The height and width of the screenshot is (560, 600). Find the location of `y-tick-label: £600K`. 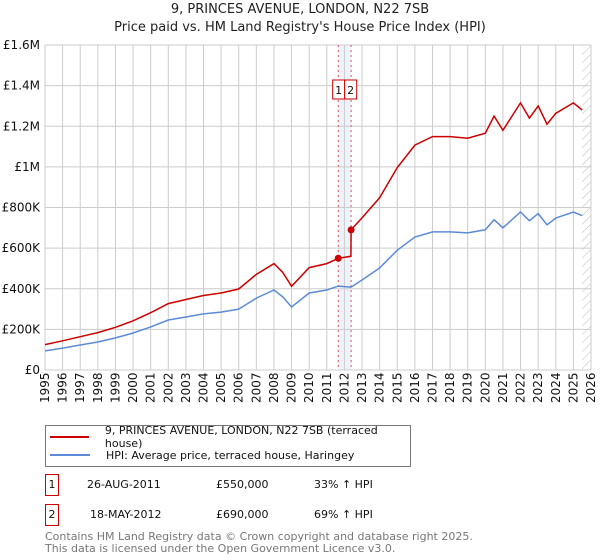

y-tick-label: £600K is located at coordinates (22, 248).